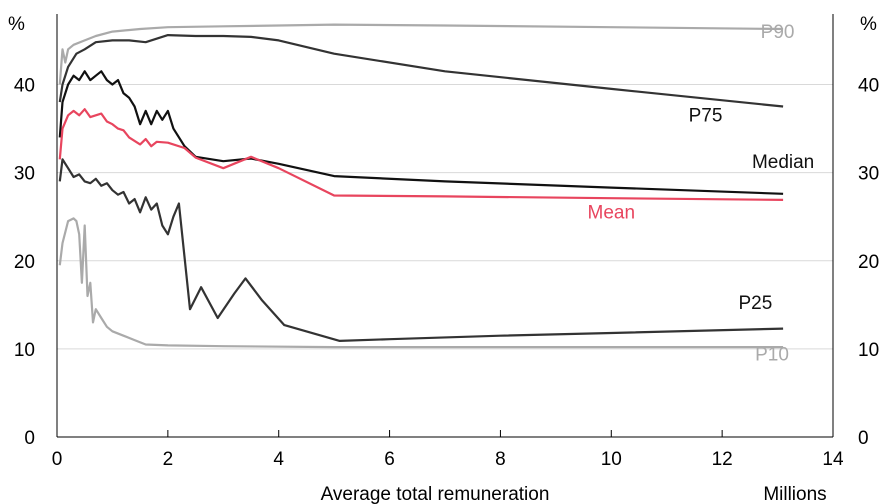 The width and height of the screenshot is (889, 504). I want to click on x-tick-label: 14, so click(833, 459).